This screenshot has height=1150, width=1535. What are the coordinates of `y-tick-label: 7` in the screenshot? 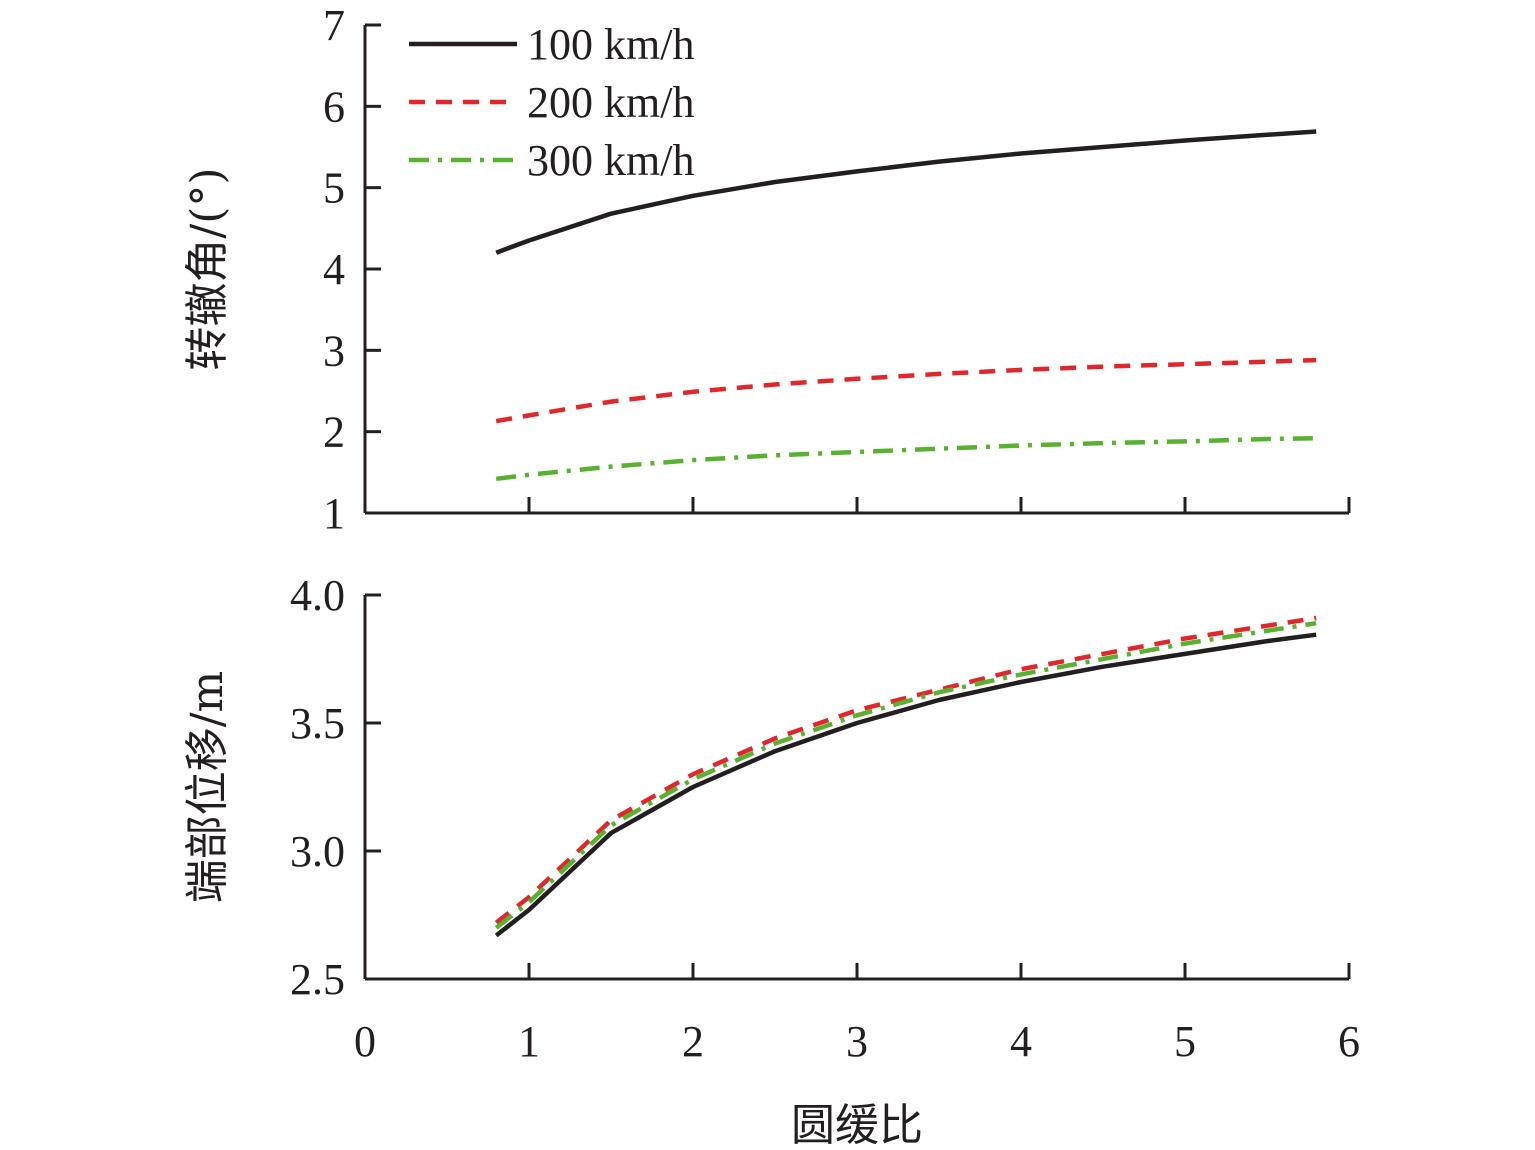 It's located at (334, 25).